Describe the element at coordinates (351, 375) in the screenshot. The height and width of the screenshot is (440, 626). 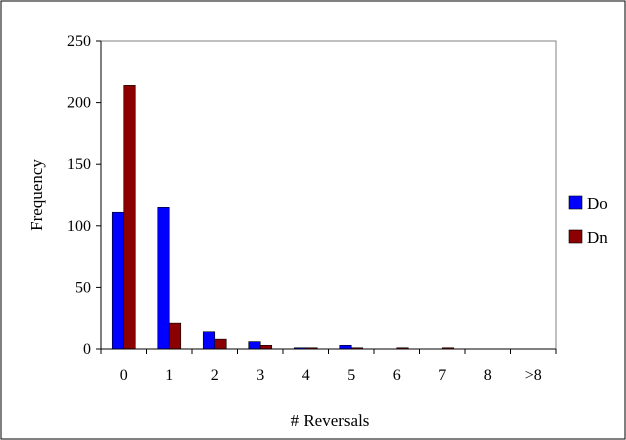
I see `x-tick-label: 5` at that location.